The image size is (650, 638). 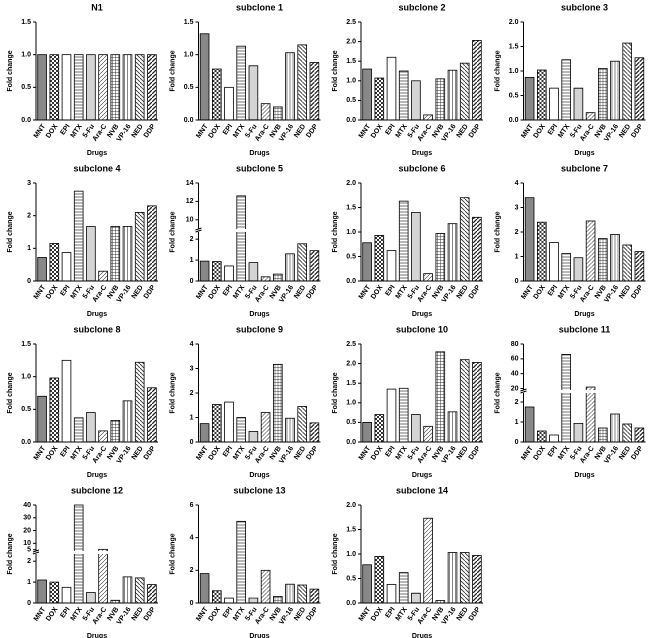 I want to click on y-tick-label: 4, so click(x=517, y=183).